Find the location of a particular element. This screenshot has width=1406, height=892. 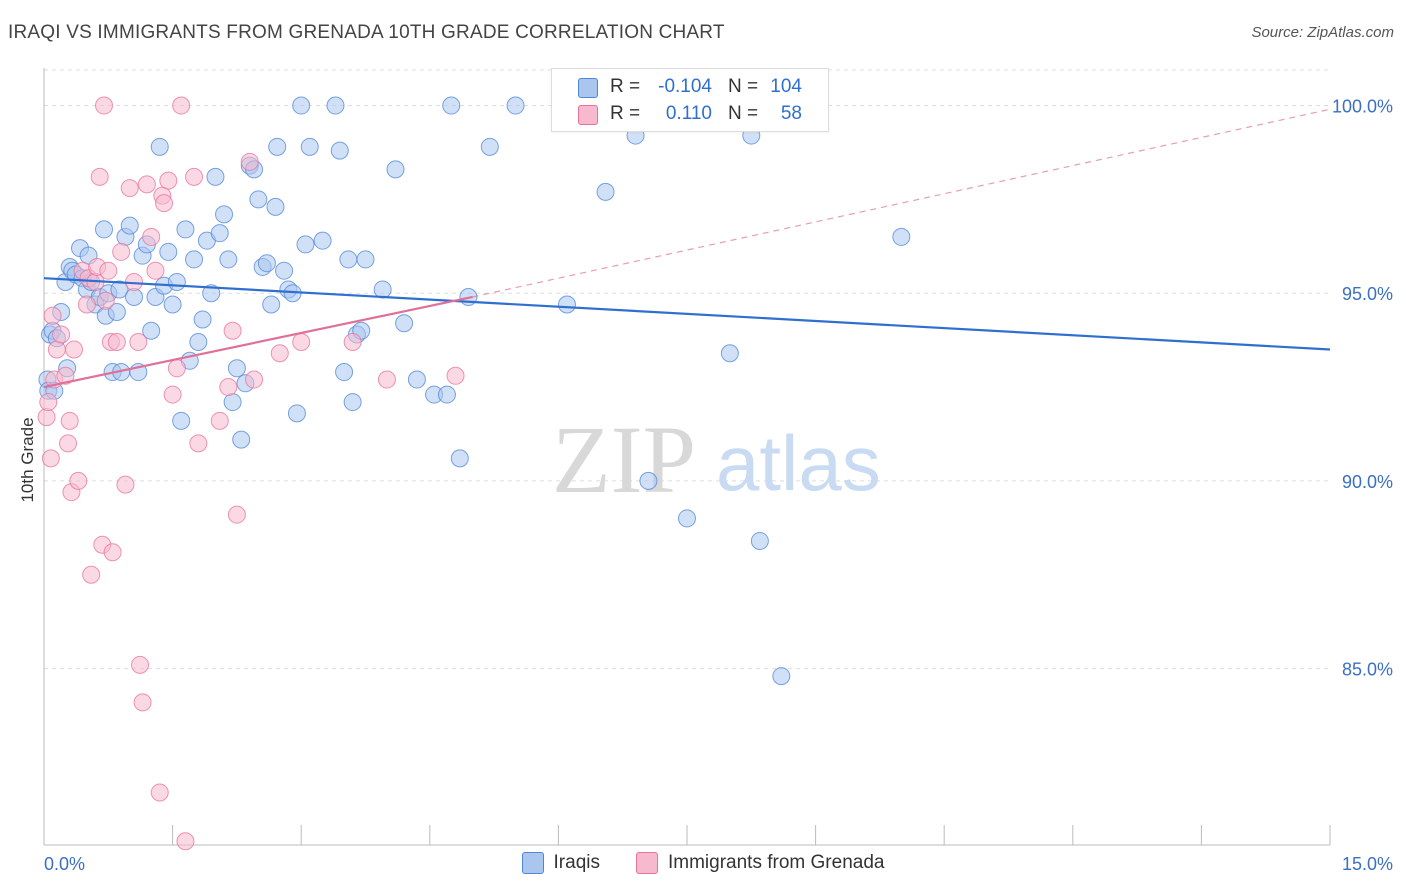

grenada-trend-extension is located at coordinates (901, 203).